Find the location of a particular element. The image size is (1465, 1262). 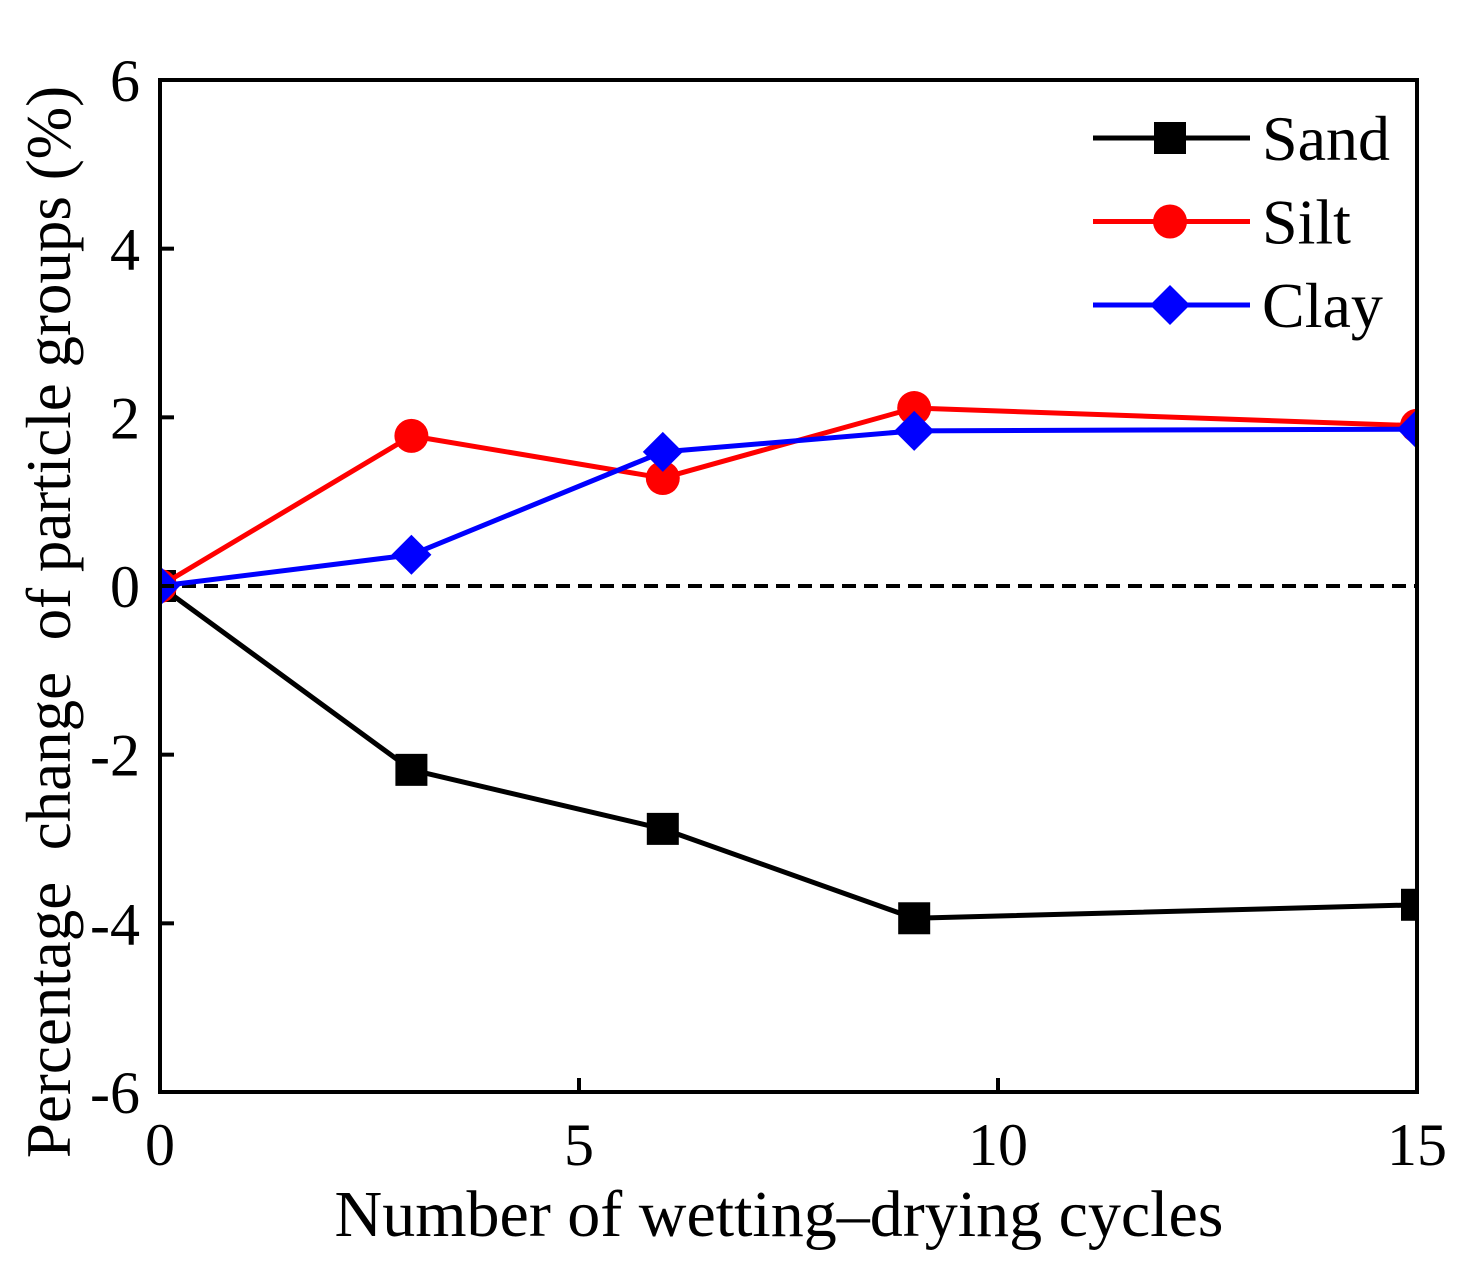

legend-item-silt: Silt is located at coordinates (1222, 222).